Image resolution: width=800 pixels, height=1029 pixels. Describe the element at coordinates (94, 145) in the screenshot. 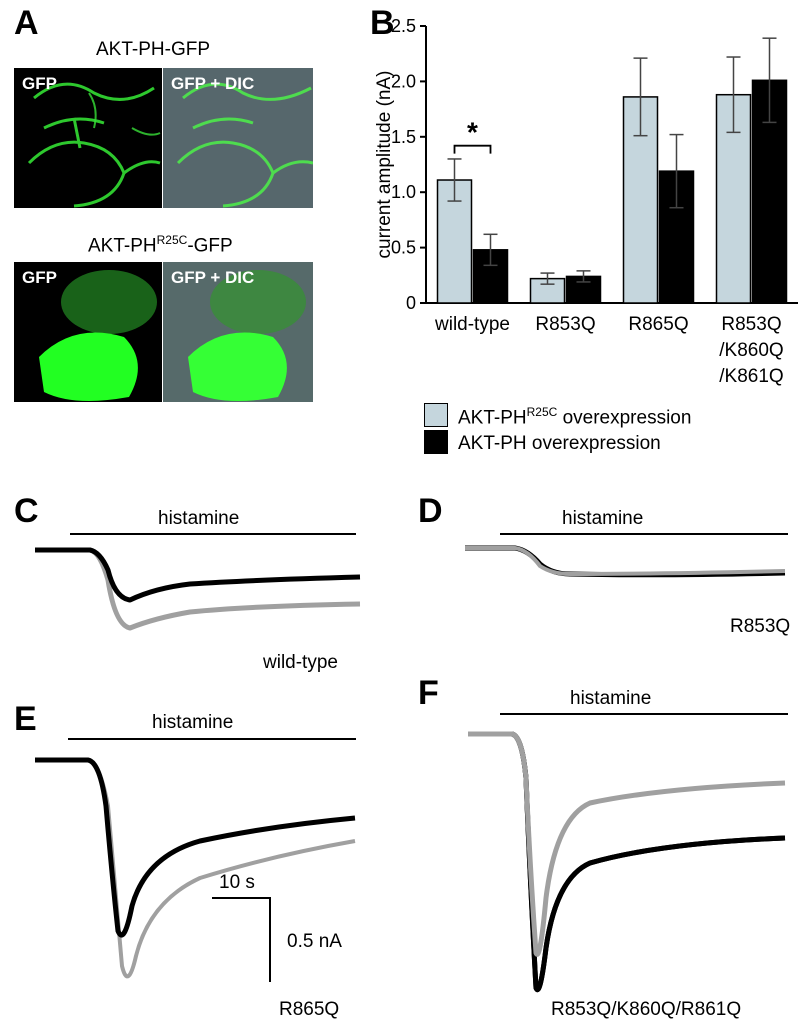

I see `micrograph-akt-ph-gfp-image` at that location.